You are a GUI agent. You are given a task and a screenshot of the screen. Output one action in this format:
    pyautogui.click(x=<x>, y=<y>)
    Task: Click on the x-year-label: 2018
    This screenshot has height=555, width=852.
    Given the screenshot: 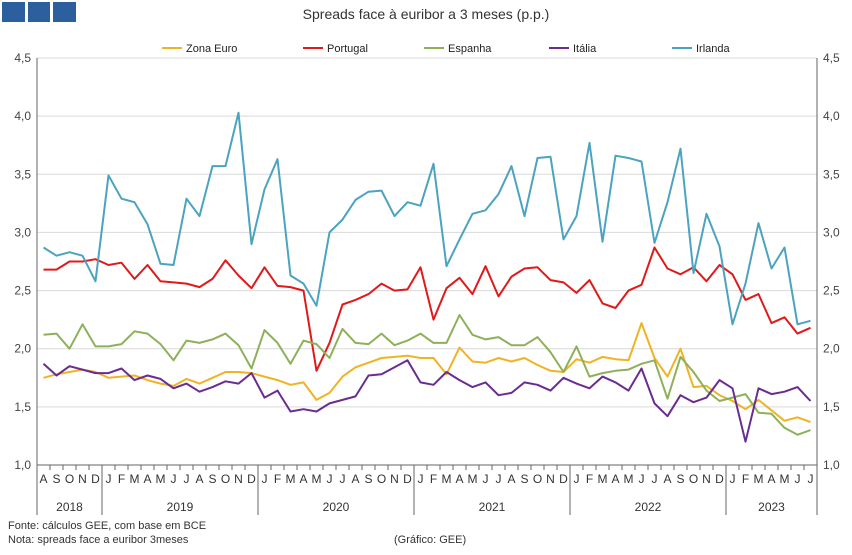 What is the action you would take?
    pyautogui.click(x=69, y=507)
    